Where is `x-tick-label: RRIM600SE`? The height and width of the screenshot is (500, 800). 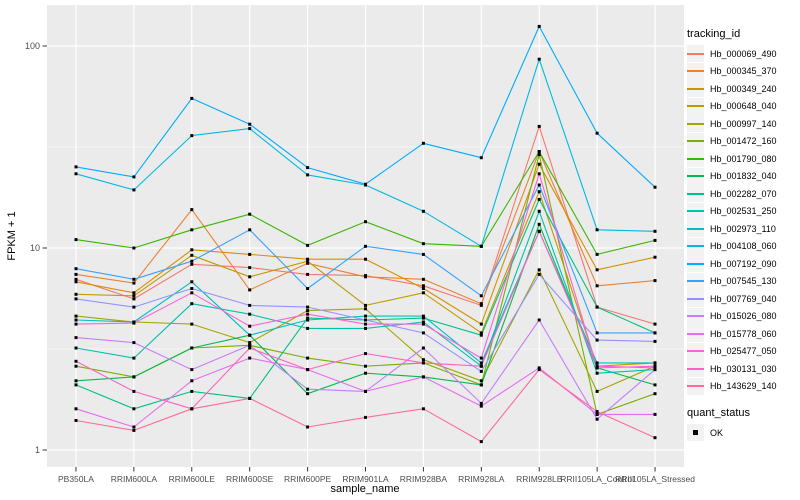 x-tick-label: RRIM600SE is located at coordinates (250, 479).